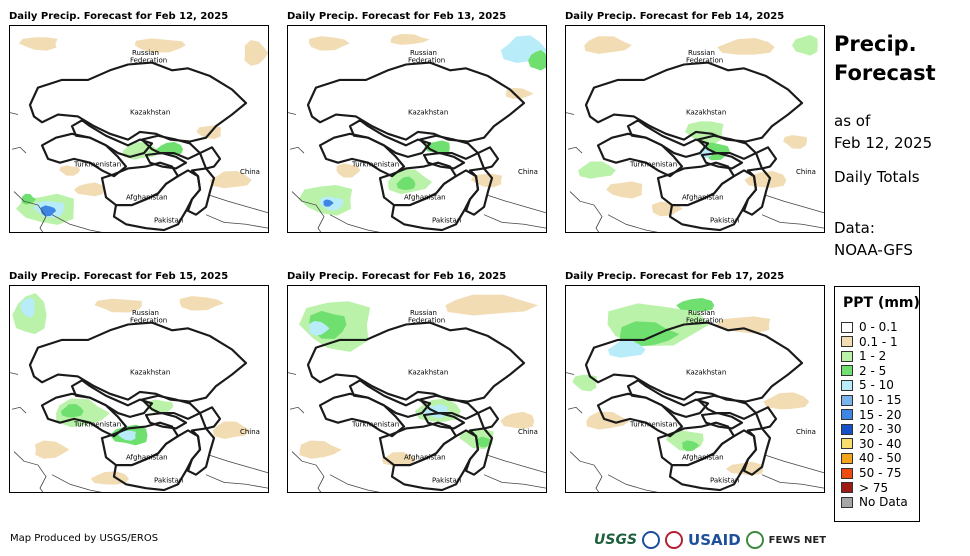 The image size is (970, 556). What do you see at coordinates (871, 429) in the screenshot?
I see `legend-item: 20 - 30` at bounding box center [871, 429].